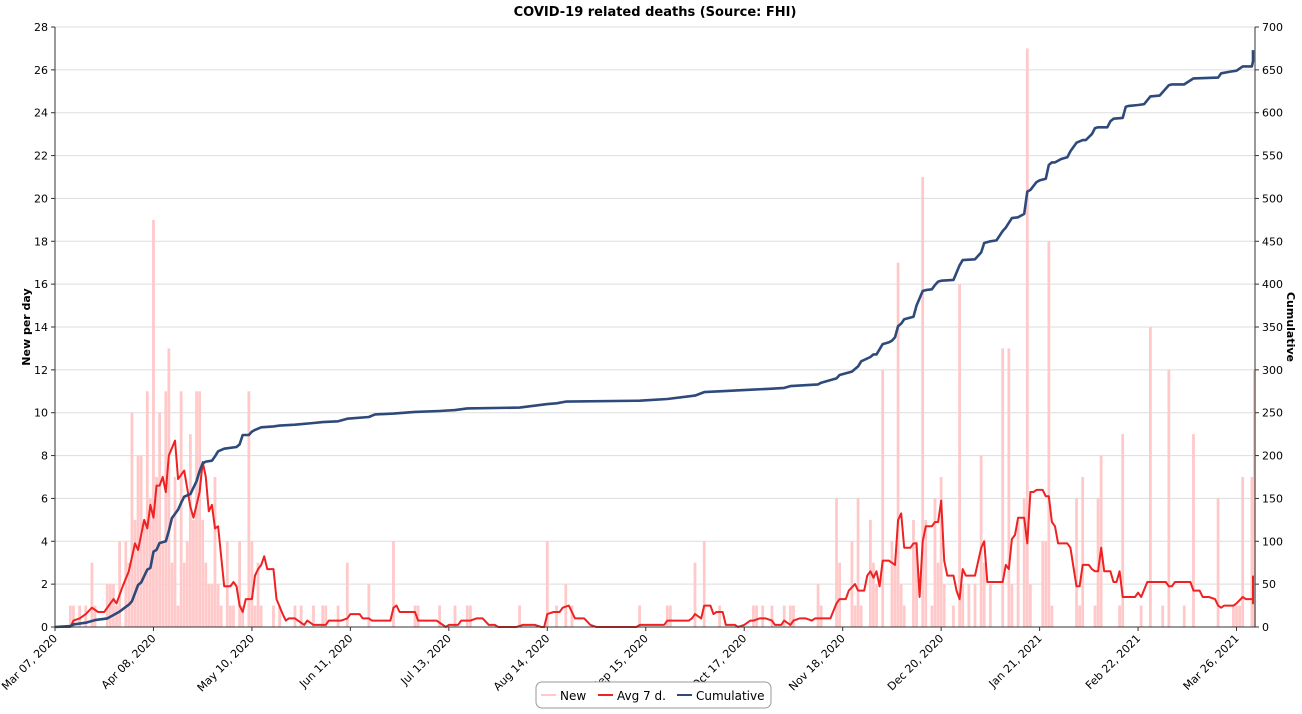 The image size is (1302, 714). I want to click on left-axis-title: New per day, so click(26, 326).